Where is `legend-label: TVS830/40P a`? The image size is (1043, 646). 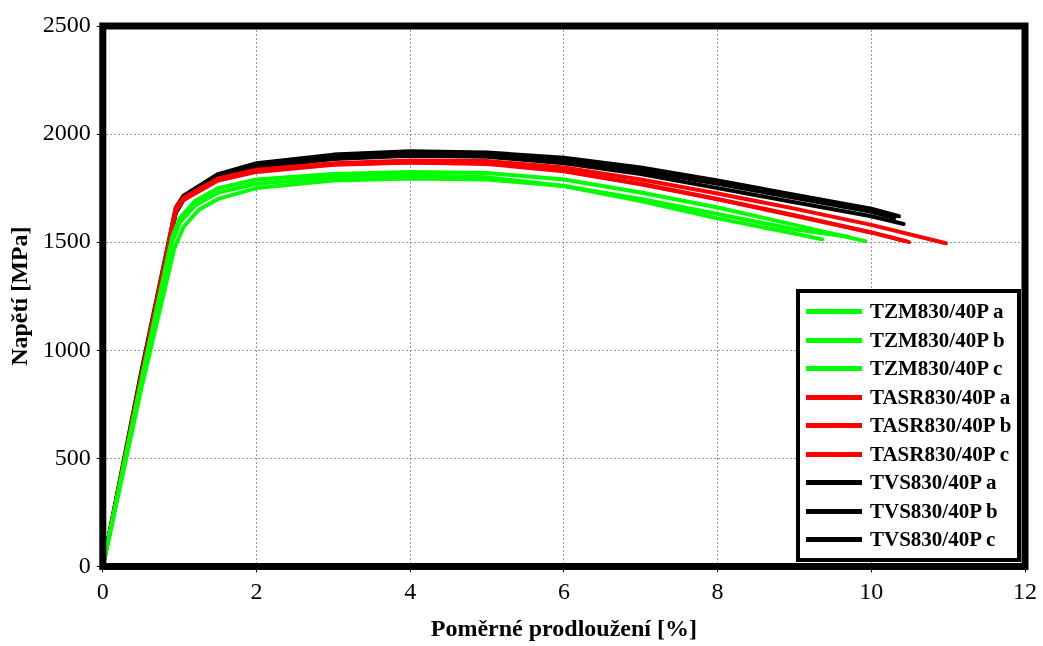 legend-label: TVS830/40P a is located at coordinates (933, 483).